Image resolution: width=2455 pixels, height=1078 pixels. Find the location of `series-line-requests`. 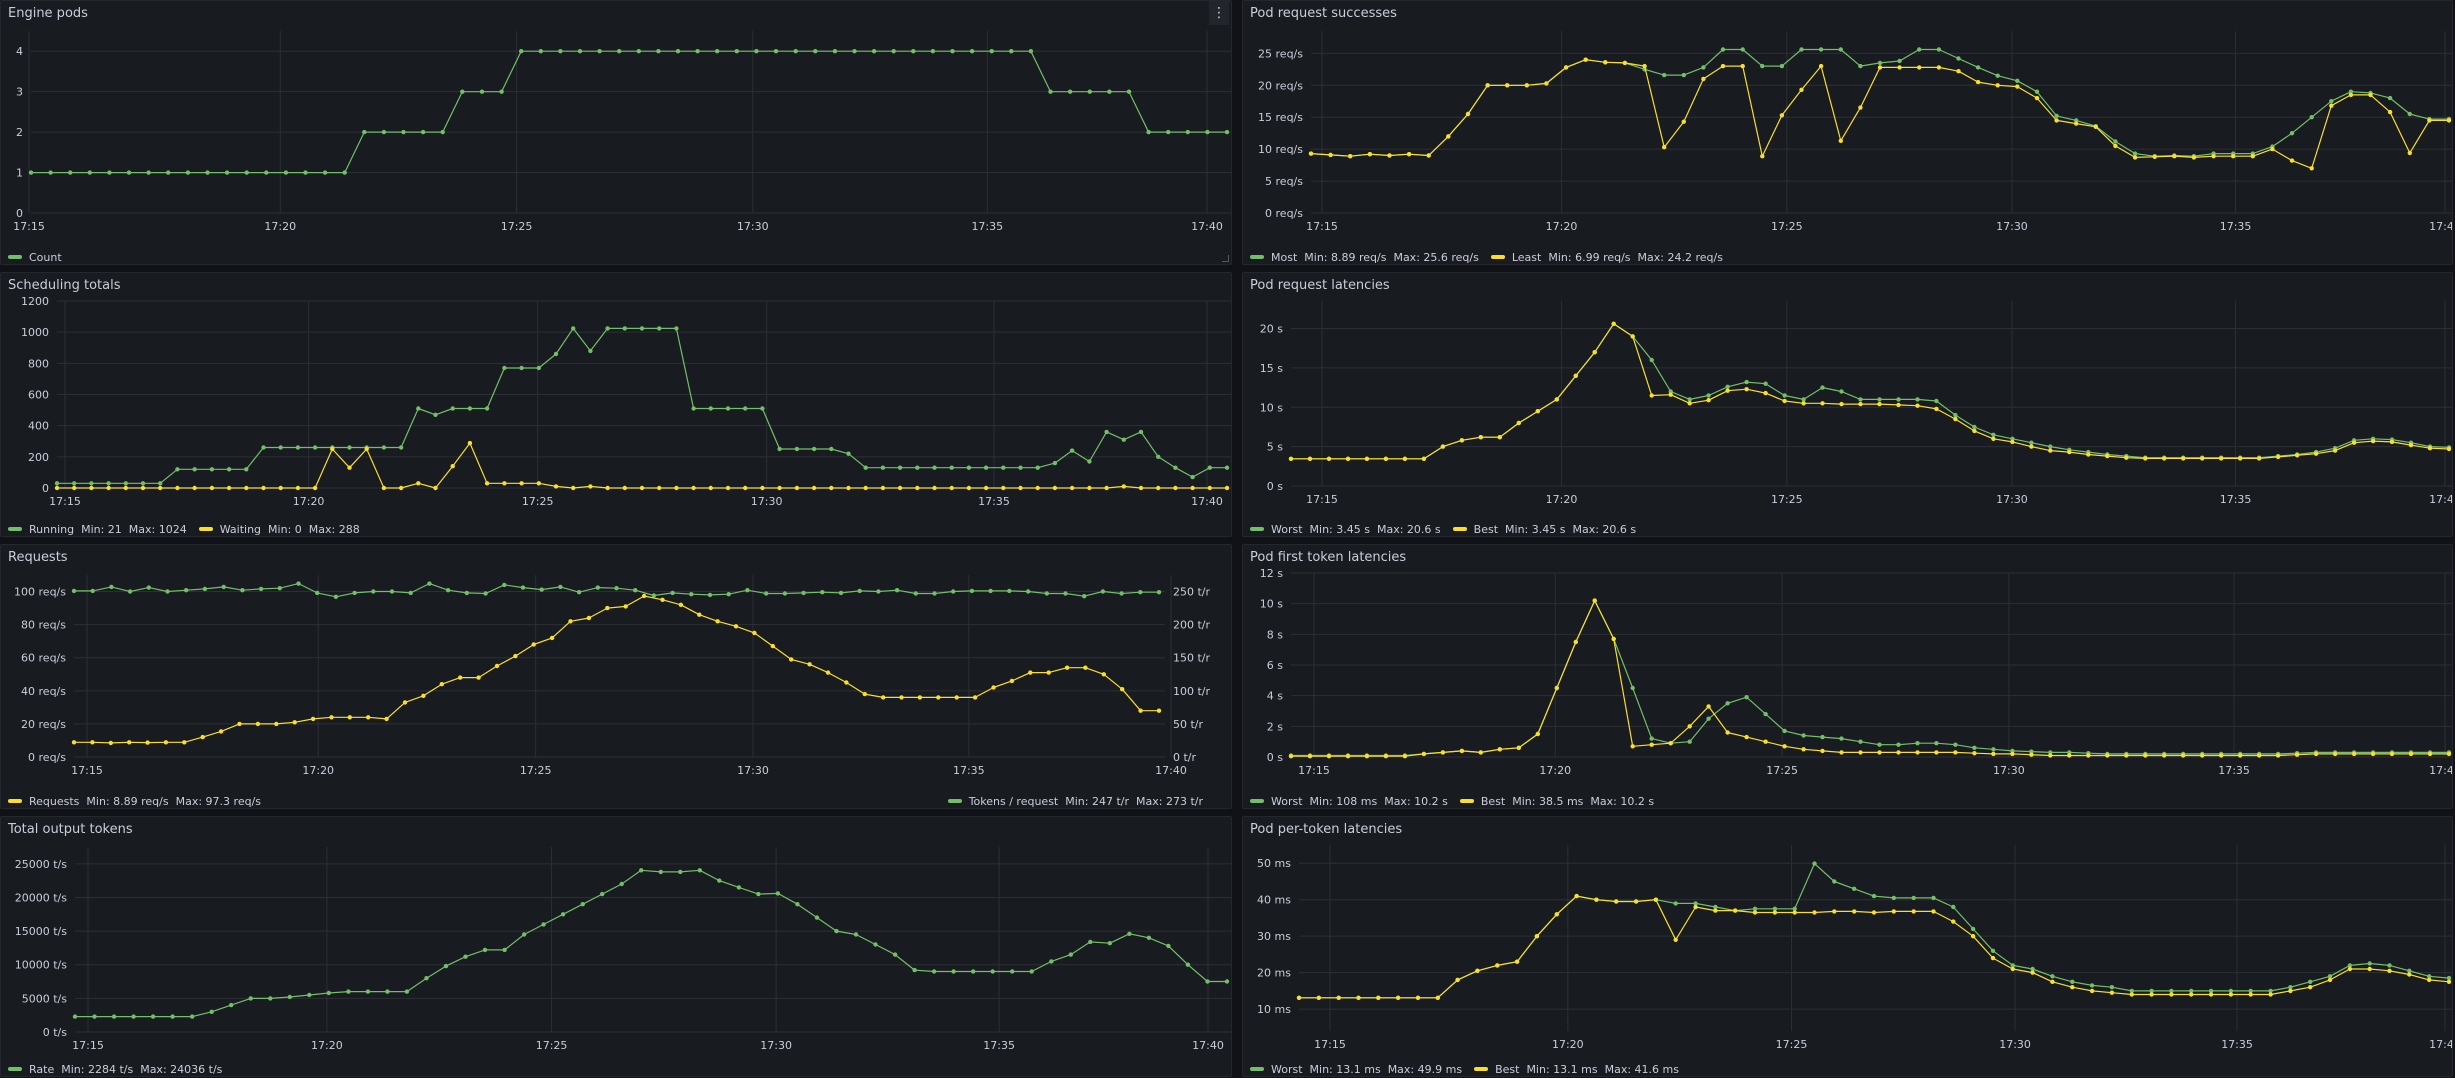

series-line-requests is located at coordinates (616, 669).